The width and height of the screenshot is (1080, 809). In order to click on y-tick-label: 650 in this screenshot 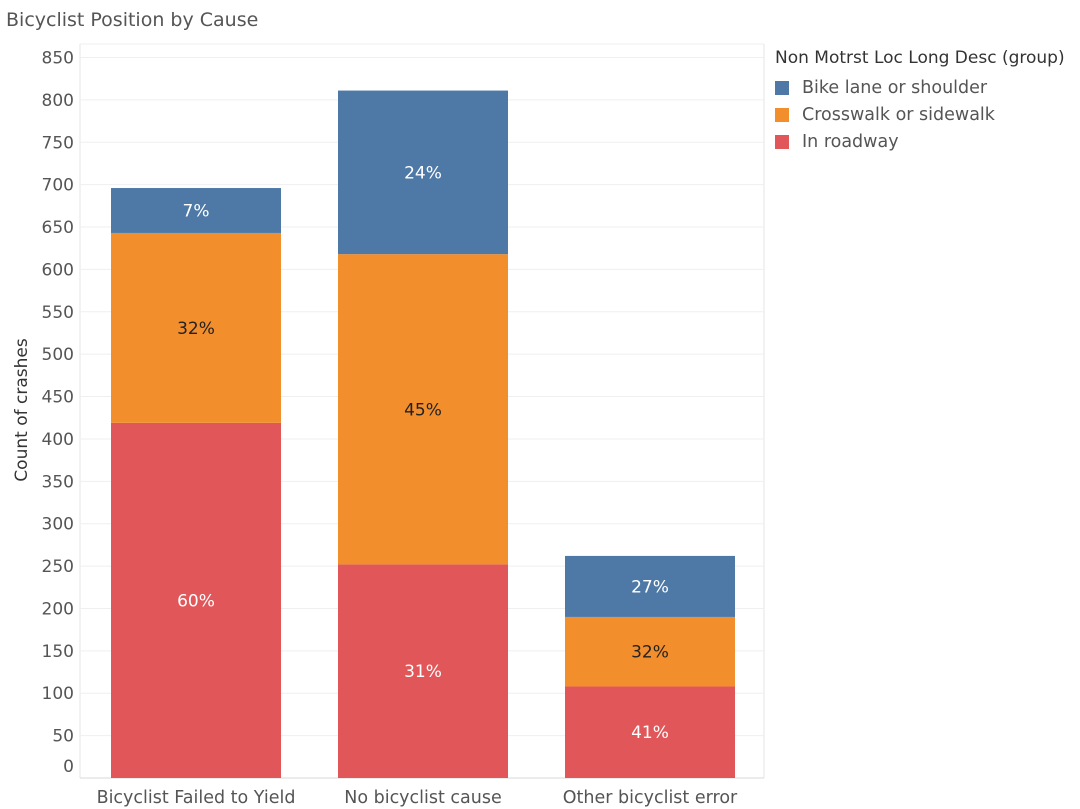, I will do `click(58, 228)`.